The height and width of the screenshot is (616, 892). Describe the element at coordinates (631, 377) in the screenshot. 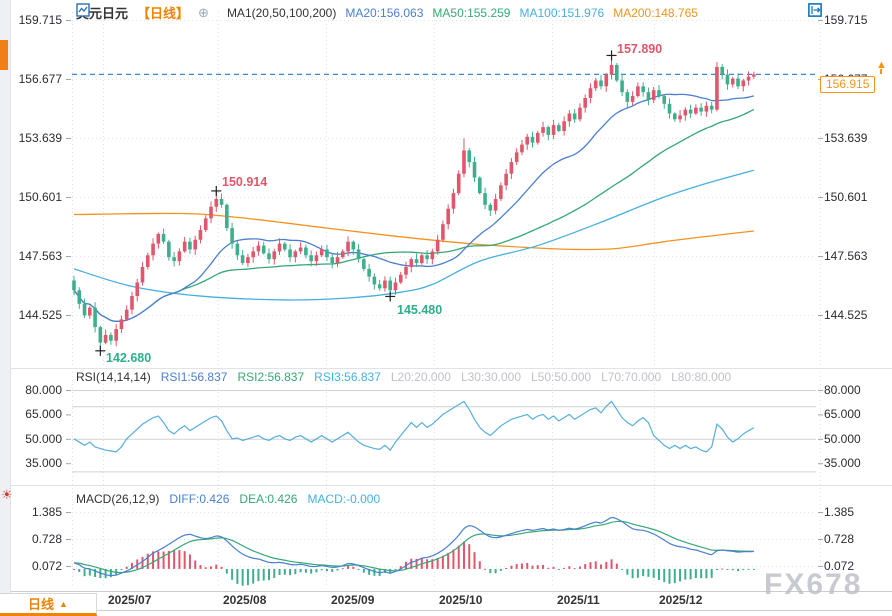

I see `rsi-level-label: L70:70.000` at that location.